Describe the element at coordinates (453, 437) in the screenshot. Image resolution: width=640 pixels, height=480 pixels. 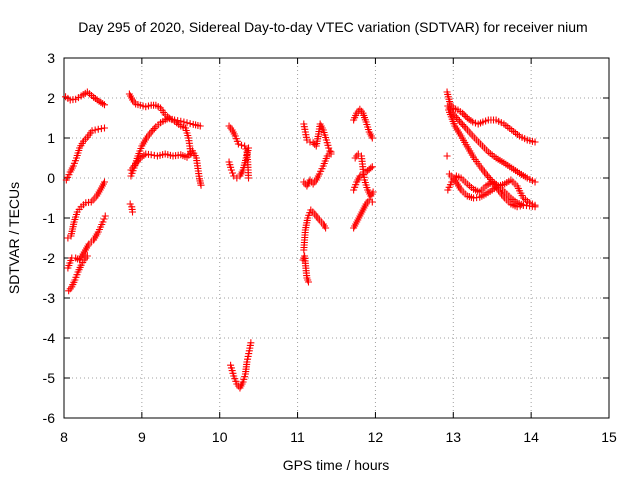
I see `x-tick-label: 13` at that location.